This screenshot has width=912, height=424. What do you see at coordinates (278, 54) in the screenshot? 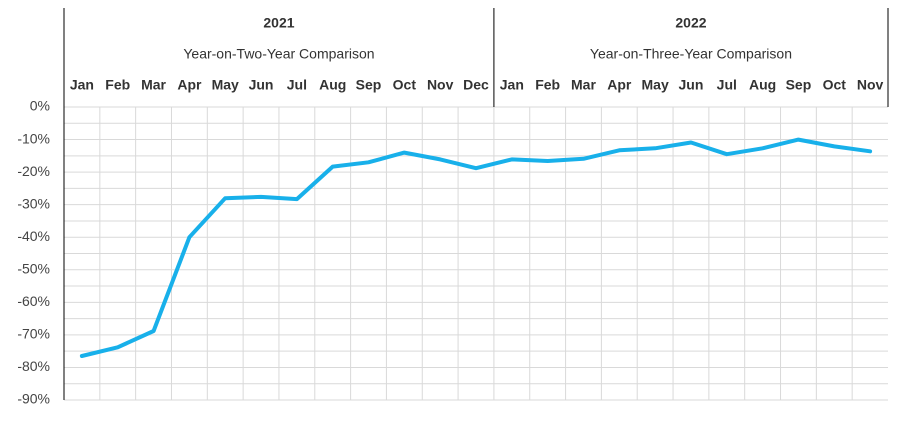
I see `header-subtitle: Year-on-Two-Year Comparison` at bounding box center [278, 54].